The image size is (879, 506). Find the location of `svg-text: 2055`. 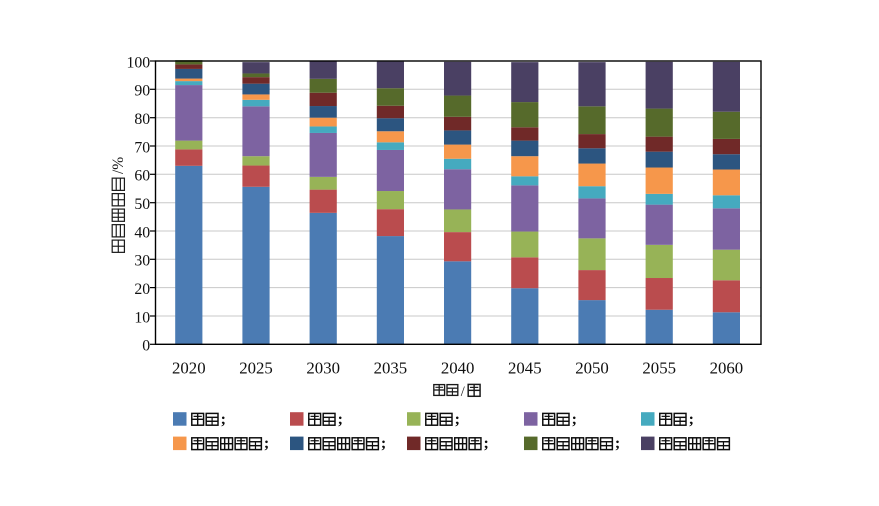

svg-text: 2055 is located at coordinates (659, 367).